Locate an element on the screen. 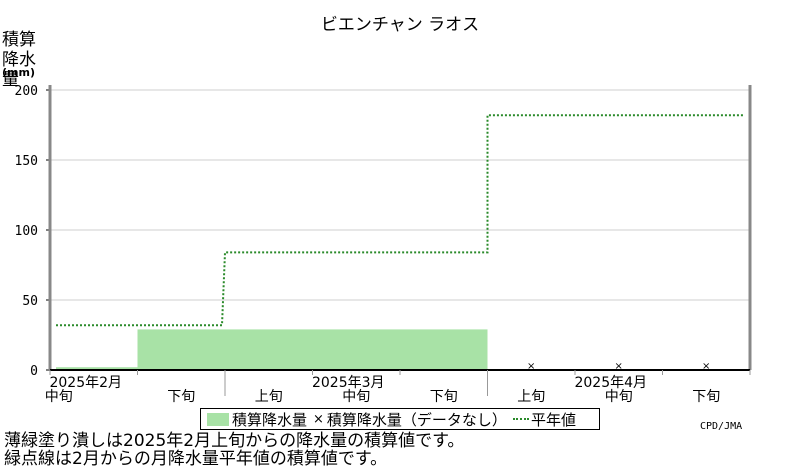 The width and height of the screenshot is (800, 470). legend-label-nodata: 積算降水量（データなし） is located at coordinates (416, 419).